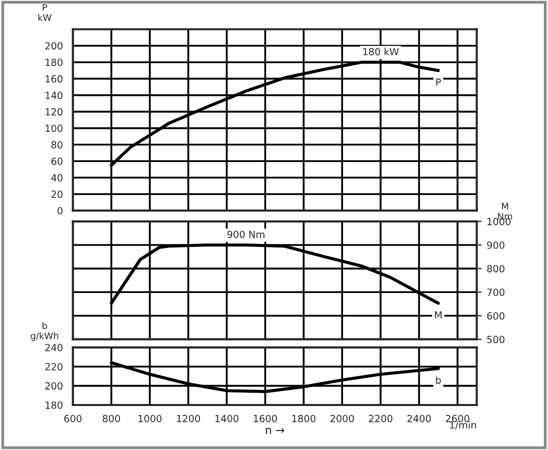  What do you see at coordinates (499, 222) in the screenshot?
I see `y-tick-label: 1000` at bounding box center [499, 222].